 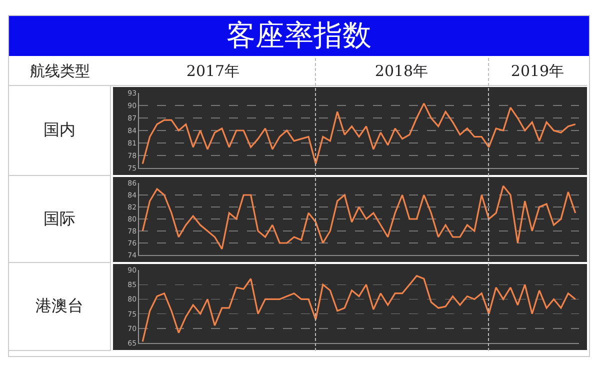 I want to click on y-axis-title: 国内, so click(x=60, y=131).